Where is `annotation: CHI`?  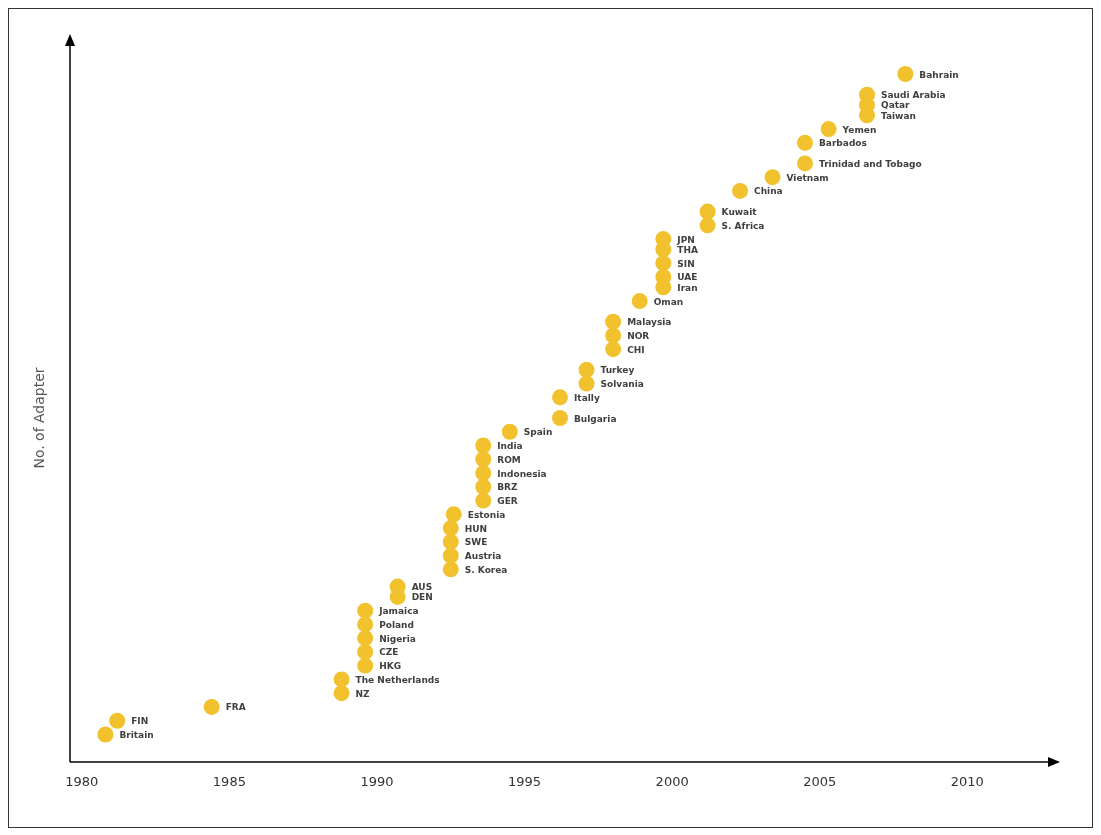 annotation: CHI is located at coordinates (636, 349).